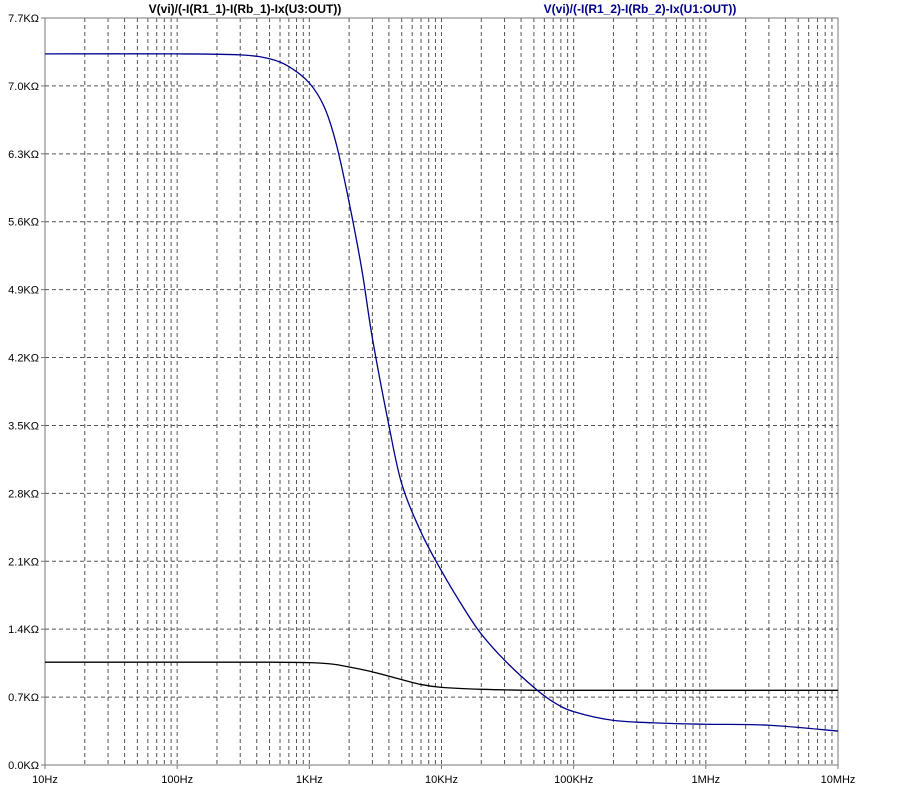 This screenshot has height=792, width=897. I want to click on y-tick-label: 0.0KΩ, so click(23, 766).